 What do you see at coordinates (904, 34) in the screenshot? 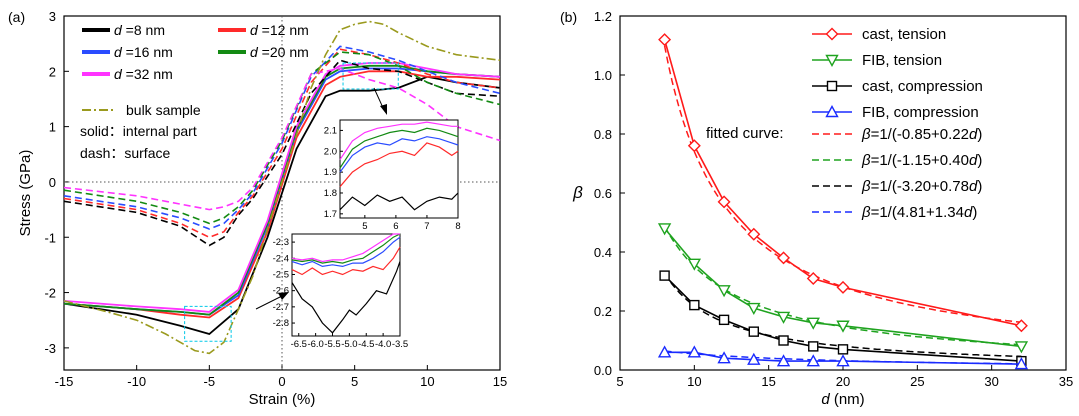
I see `b-legend-label: cast, tension` at bounding box center [904, 34].